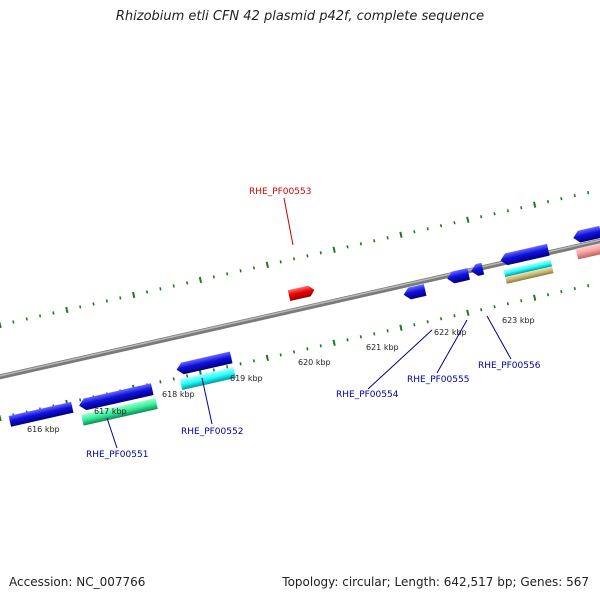 This screenshot has width=600, height=600. Describe the element at coordinates (207, 379) in the screenshot. I see `feature-bar-cyan` at that location.